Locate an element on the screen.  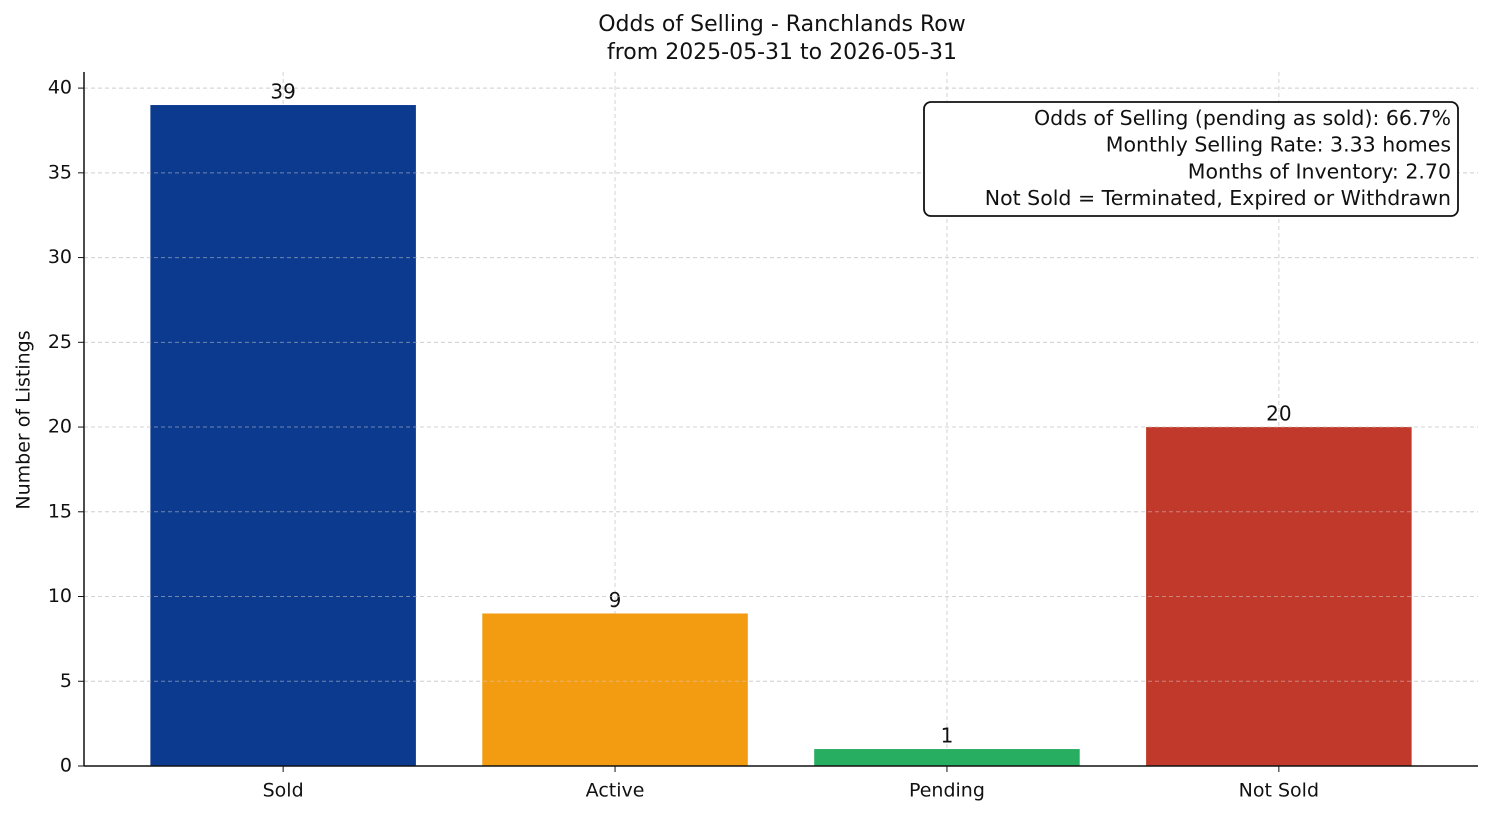
x-tick-label: Not Sold is located at coordinates (1279, 791).